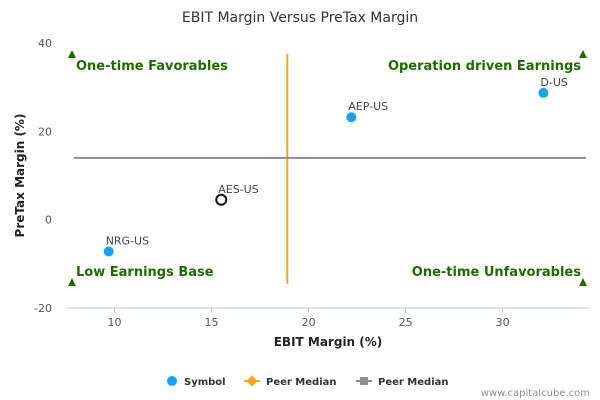  Describe the element at coordinates (48, 220) in the screenshot. I see `y-tick-label: 0` at that location.